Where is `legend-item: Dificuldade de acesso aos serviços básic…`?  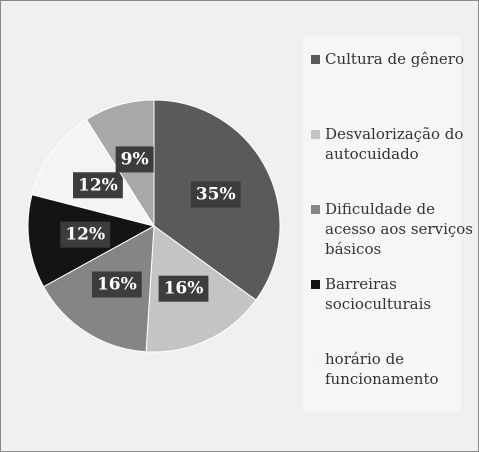
legend-item: Dificuldade de acesso aos serviços básic… is located at coordinates (392, 229).